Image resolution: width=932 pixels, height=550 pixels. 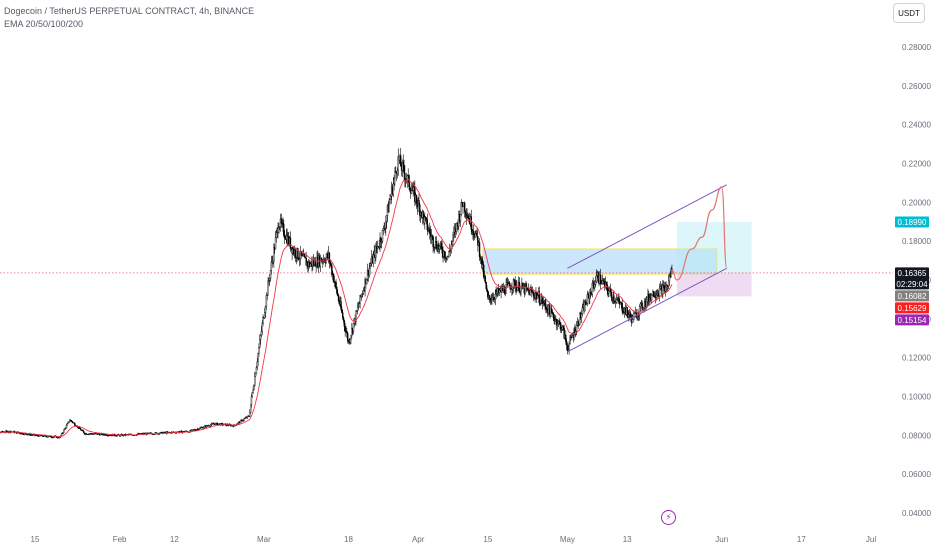 What do you see at coordinates (912, 320) in the screenshot?
I see `price-label-text: 0.15154` at bounding box center [912, 320].